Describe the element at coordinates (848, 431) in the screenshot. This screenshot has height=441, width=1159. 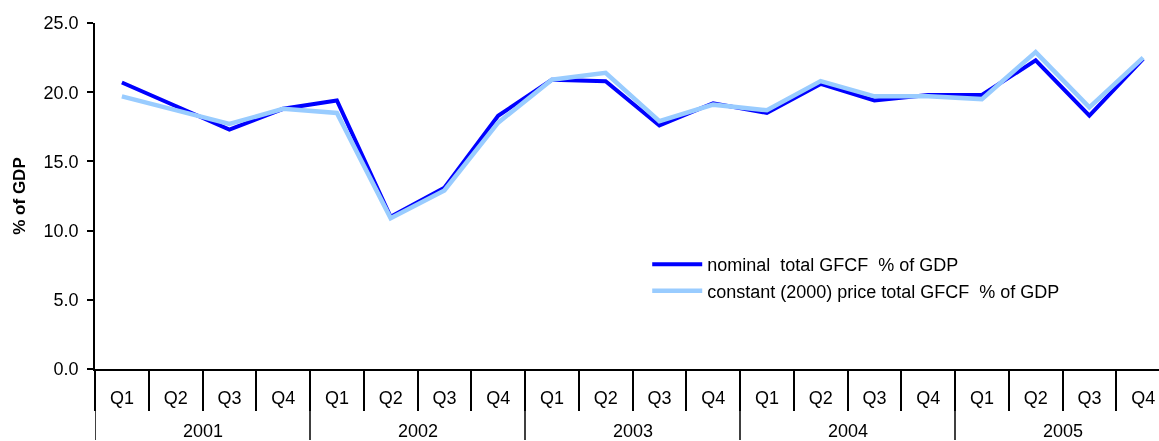
I see `text: 2004` at that location.